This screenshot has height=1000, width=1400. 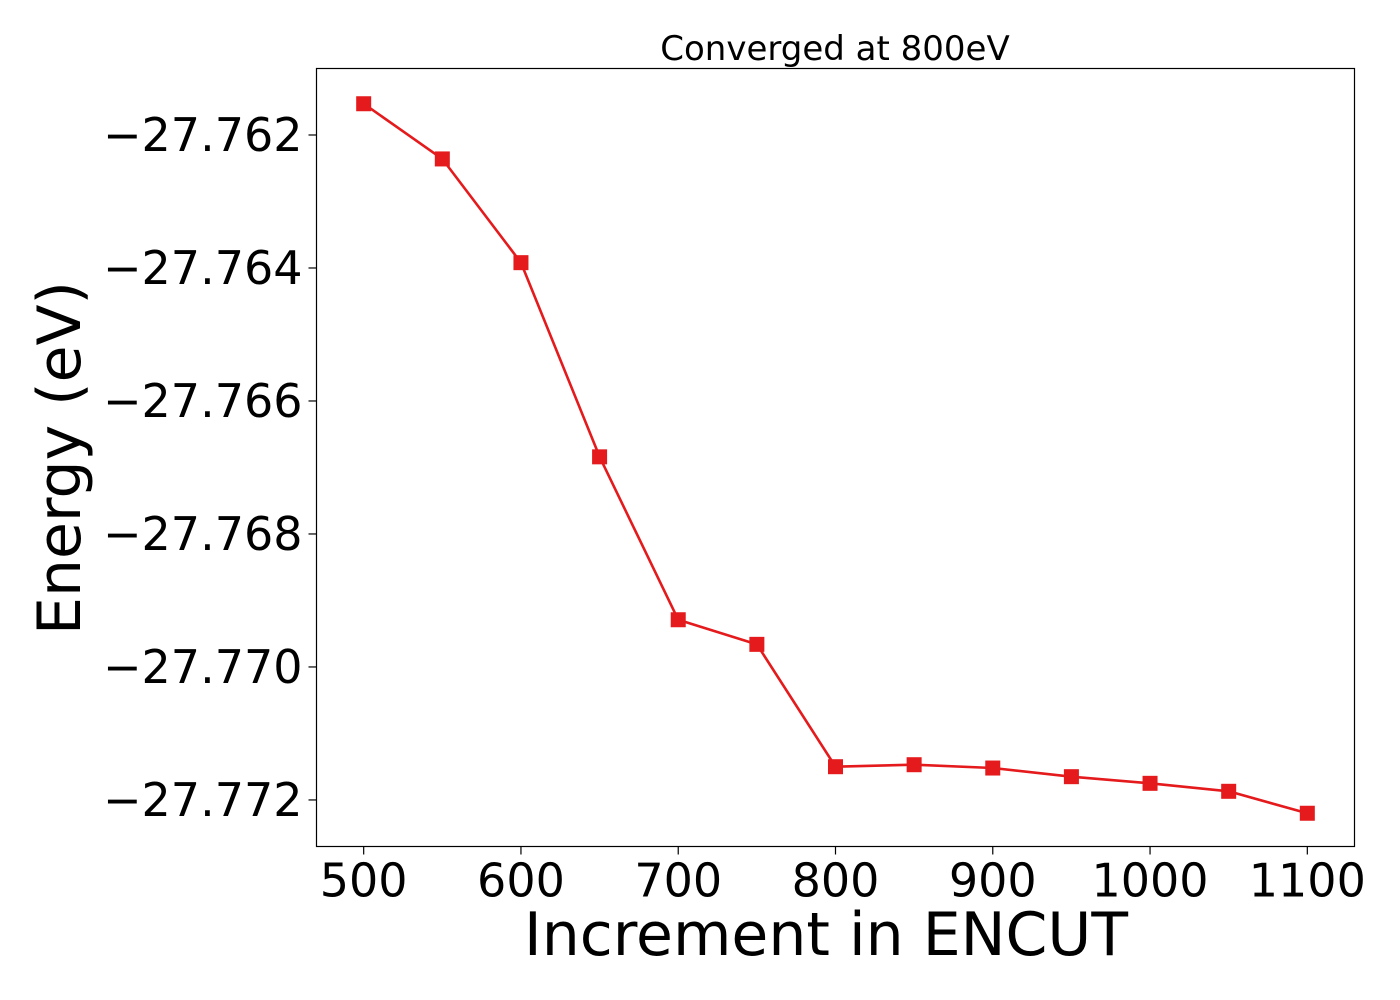 I want to click on y-tick-label: −27.768, so click(x=203, y=534).